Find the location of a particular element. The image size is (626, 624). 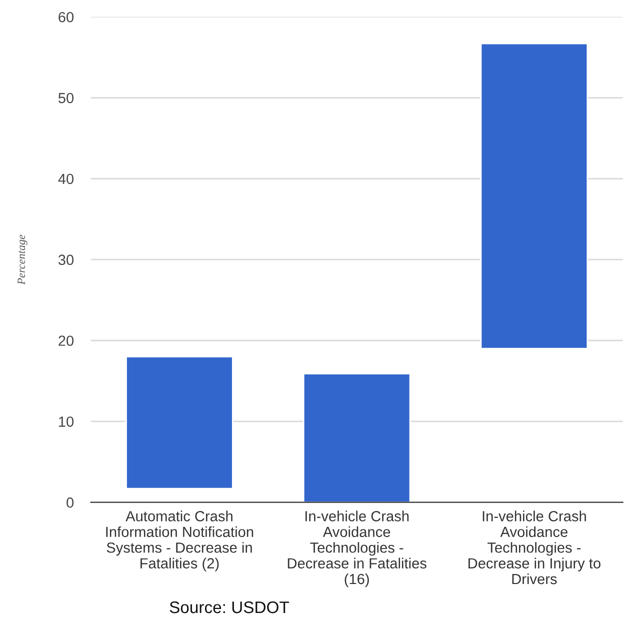

y-tick-label: 0 is located at coordinates (70, 502).